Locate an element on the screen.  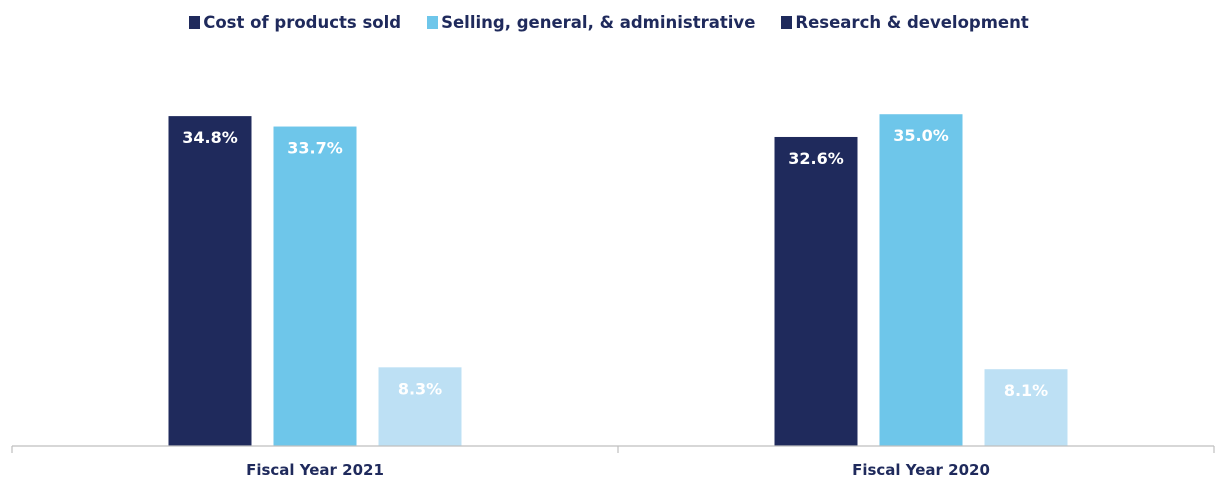
legend-item-research-development: Research & development is located at coordinates (905, 22).